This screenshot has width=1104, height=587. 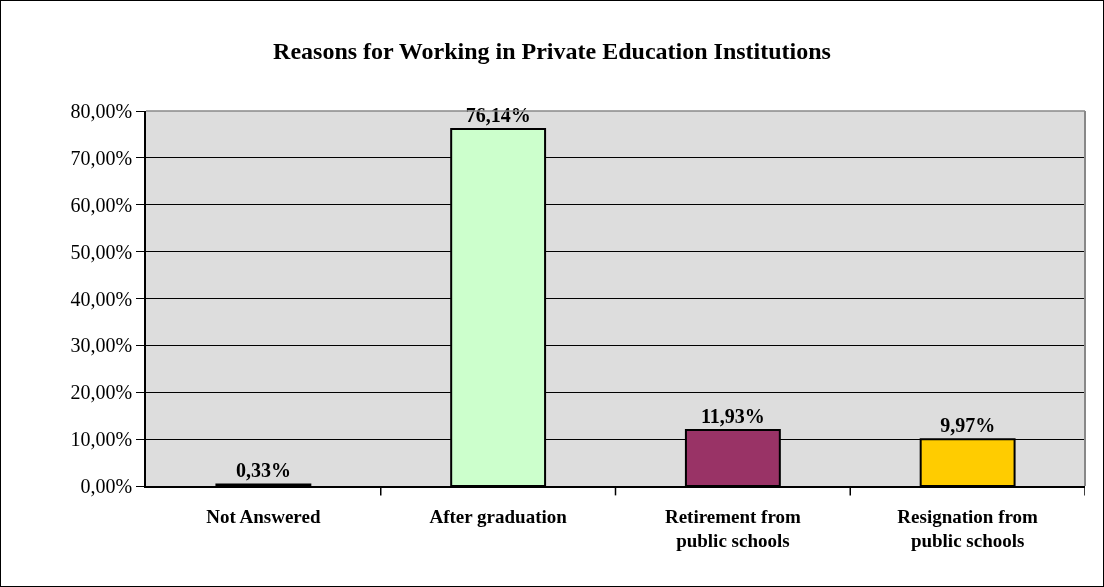 I want to click on data-label: 76,14%, so click(x=498, y=115).